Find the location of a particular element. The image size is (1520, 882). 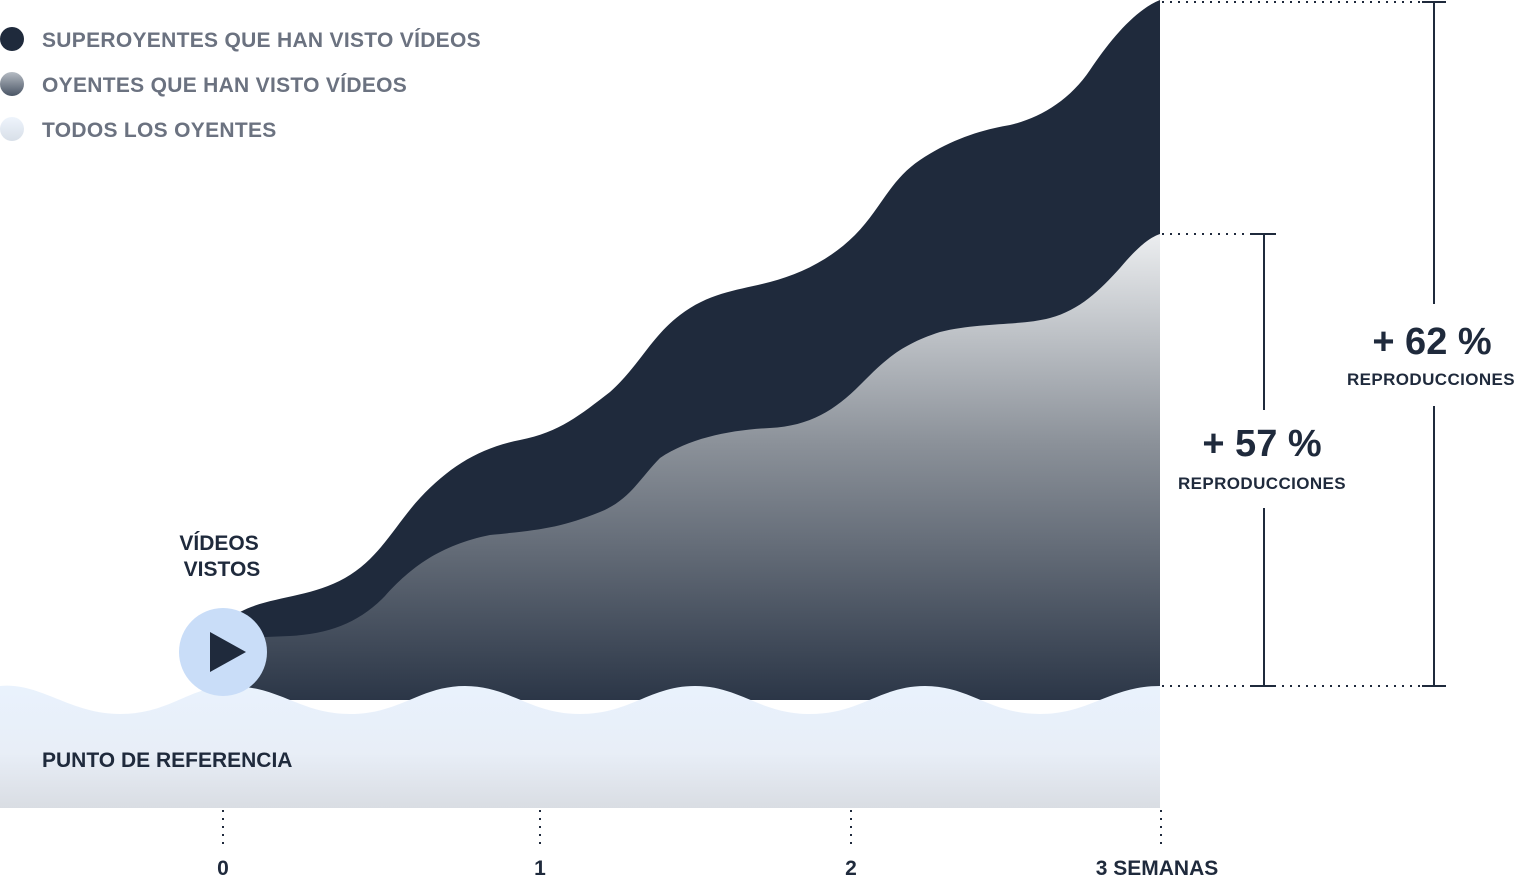

video-marker-line-2: VISTOS is located at coordinates (222, 569).